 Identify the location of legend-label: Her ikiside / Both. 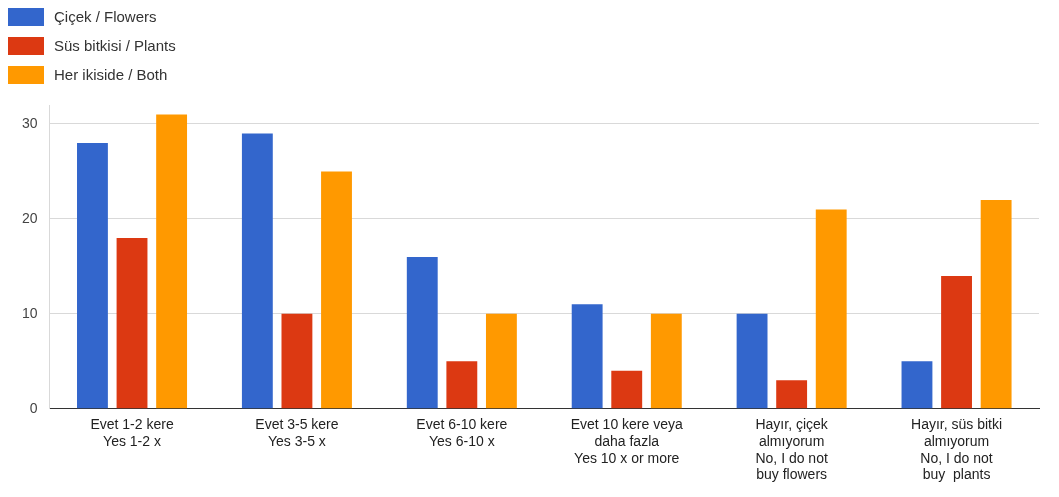
(111, 74).